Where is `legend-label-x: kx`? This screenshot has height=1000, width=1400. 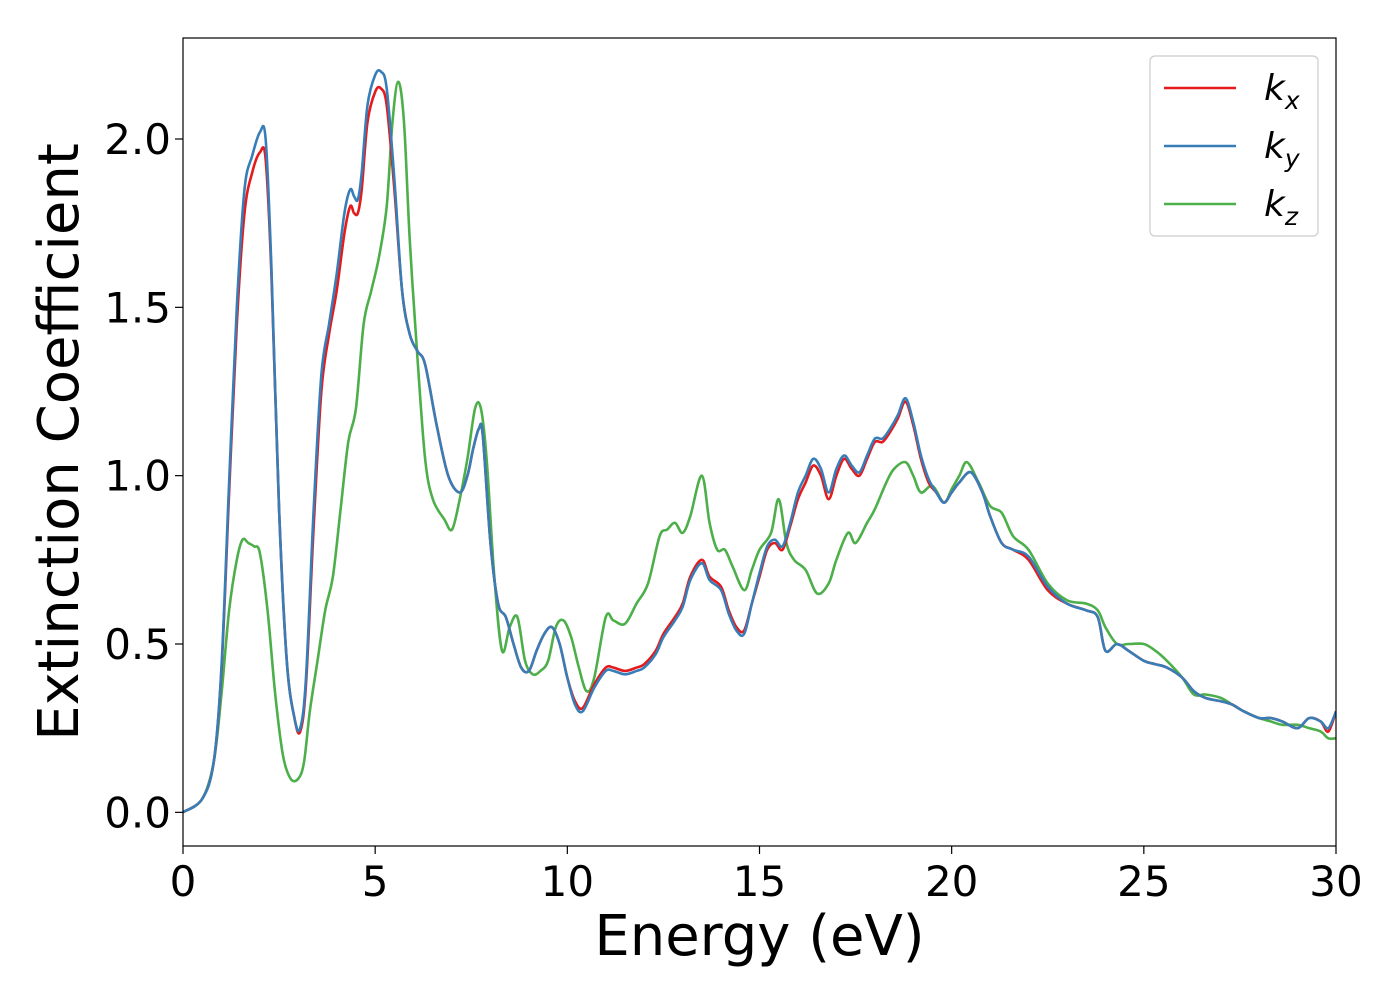 legend-label-x: kx is located at coordinates (1282, 91).